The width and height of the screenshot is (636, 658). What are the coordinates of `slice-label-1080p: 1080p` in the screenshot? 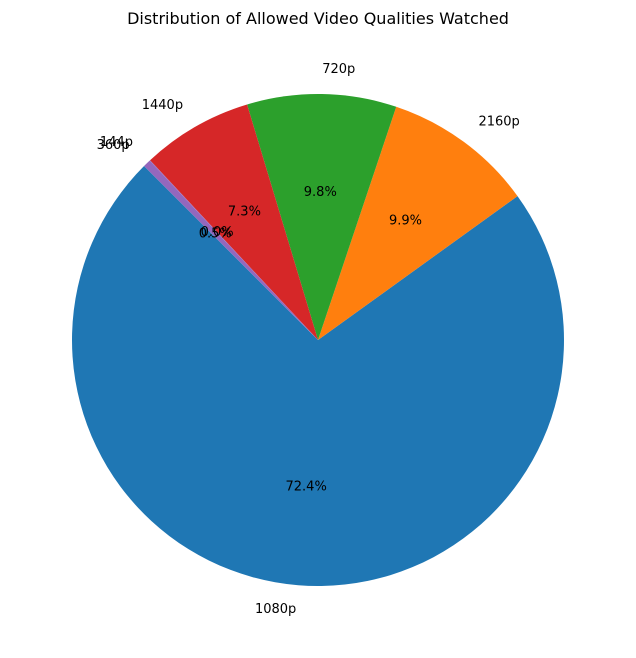 It's located at (275, 609).